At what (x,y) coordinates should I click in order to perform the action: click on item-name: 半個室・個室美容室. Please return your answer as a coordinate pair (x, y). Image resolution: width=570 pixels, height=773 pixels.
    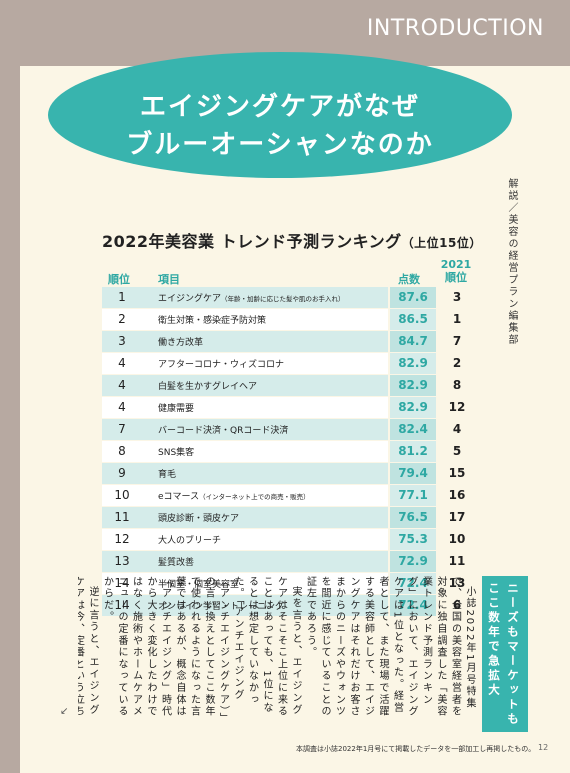
    Looking at the image, I should click on (199, 585).